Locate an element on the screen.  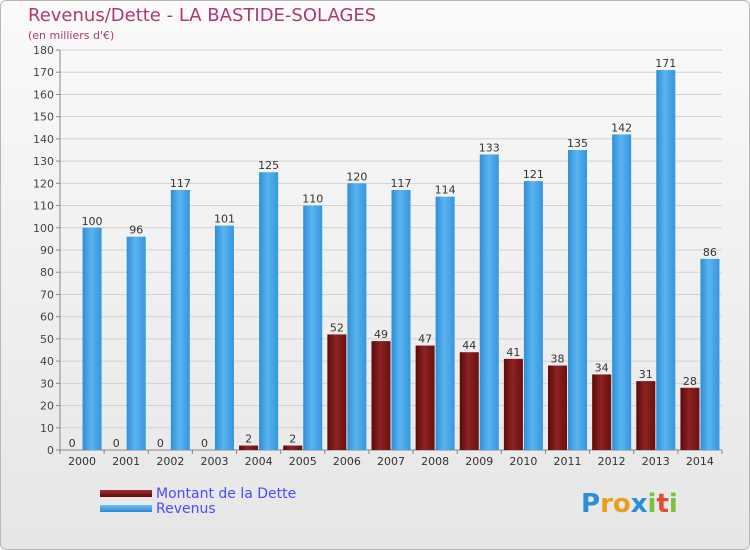
data-label-revenus: 133 is located at coordinates (489, 147).